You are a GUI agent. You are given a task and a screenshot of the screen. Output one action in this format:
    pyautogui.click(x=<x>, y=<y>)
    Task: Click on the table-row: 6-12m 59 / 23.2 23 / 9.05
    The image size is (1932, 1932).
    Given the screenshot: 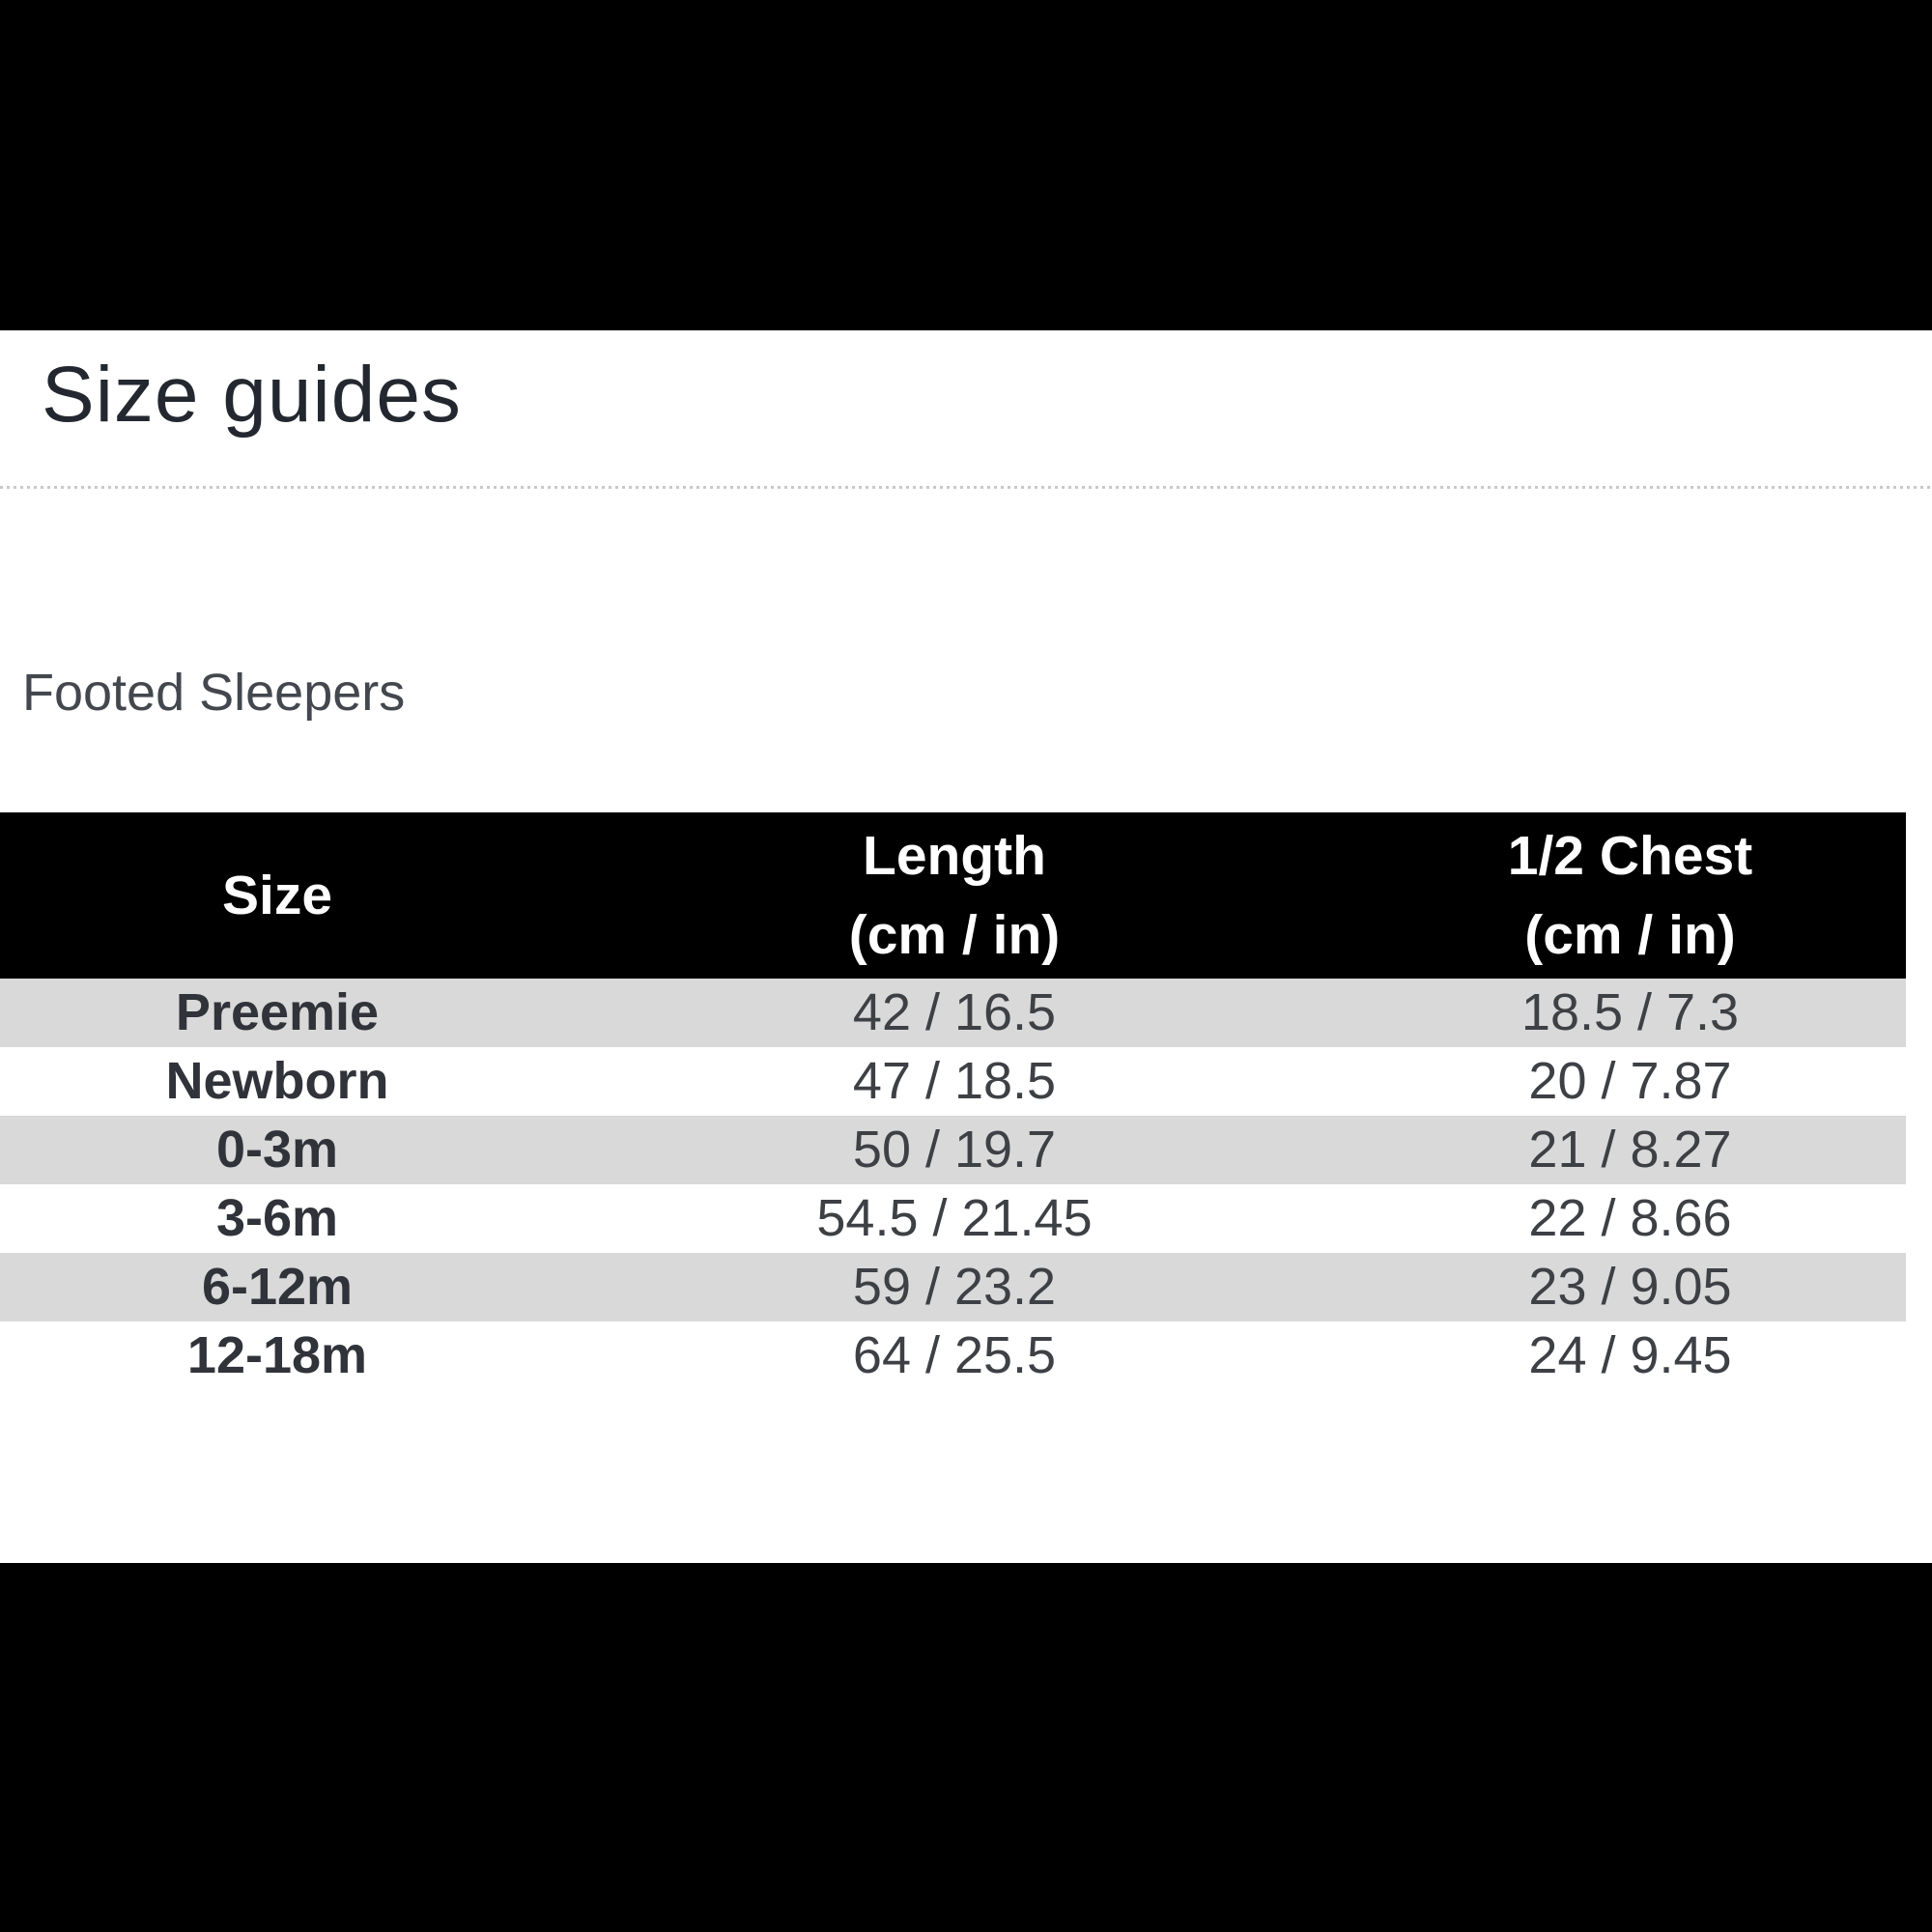 What is the action you would take?
    pyautogui.click(x=953, y=1287)
    